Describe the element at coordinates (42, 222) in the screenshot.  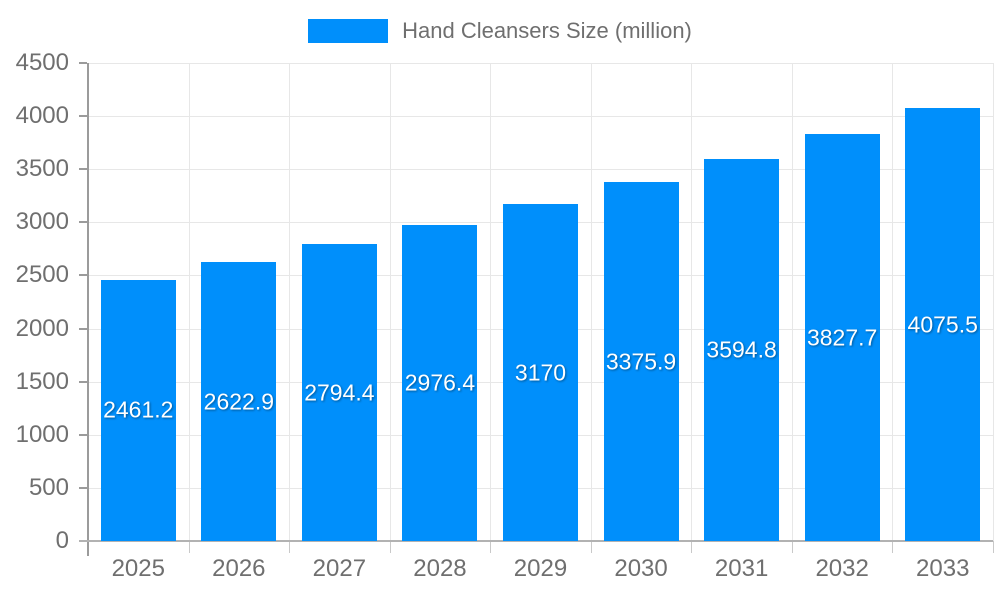
I see `y-axis-tick-label: 3000` at that location.